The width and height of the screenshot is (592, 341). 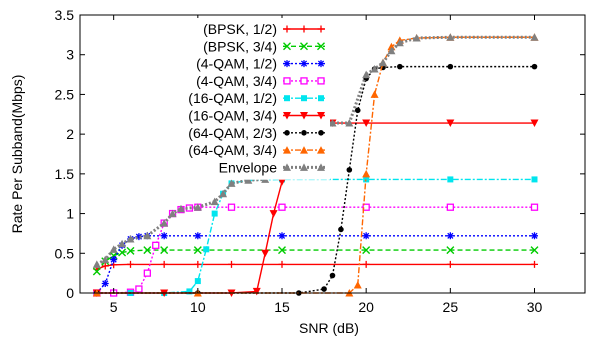 I want to click on legend-entry: (64-QAM, 2/3), so click(x=256, y=133).